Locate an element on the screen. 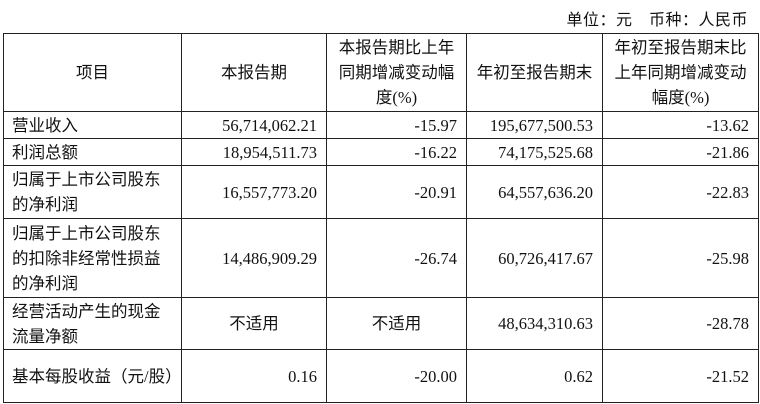 This screenshot has height=404, width=760. row-item: 基本每股收益（元/股） is located at coordinates (92, 376).